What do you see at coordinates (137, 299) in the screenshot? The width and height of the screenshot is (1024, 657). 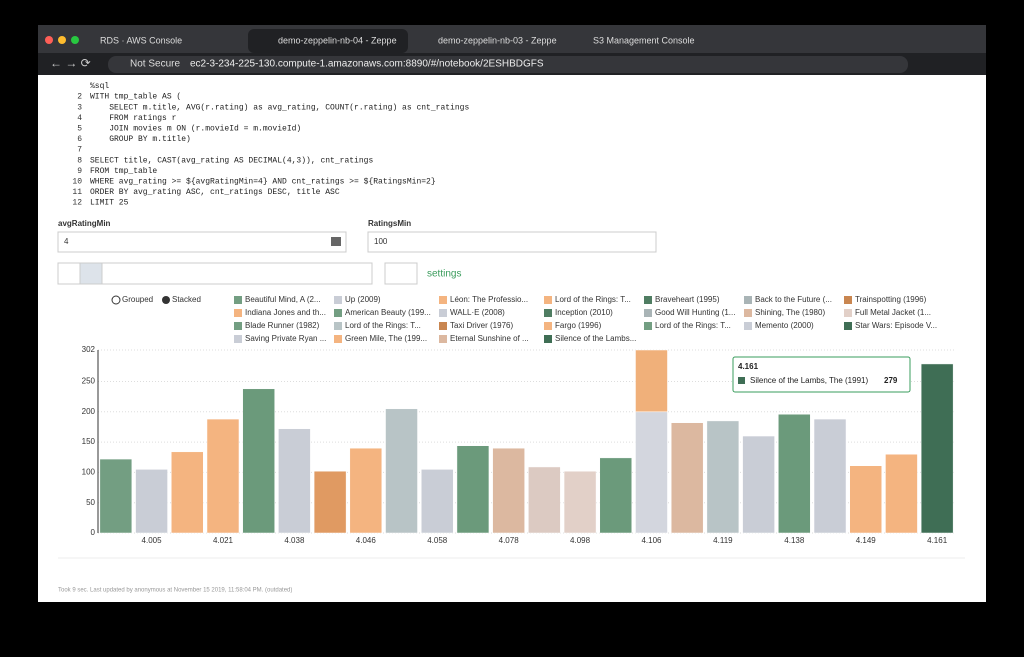 I see `mode: Grouped` at bounding box center [137, 299].